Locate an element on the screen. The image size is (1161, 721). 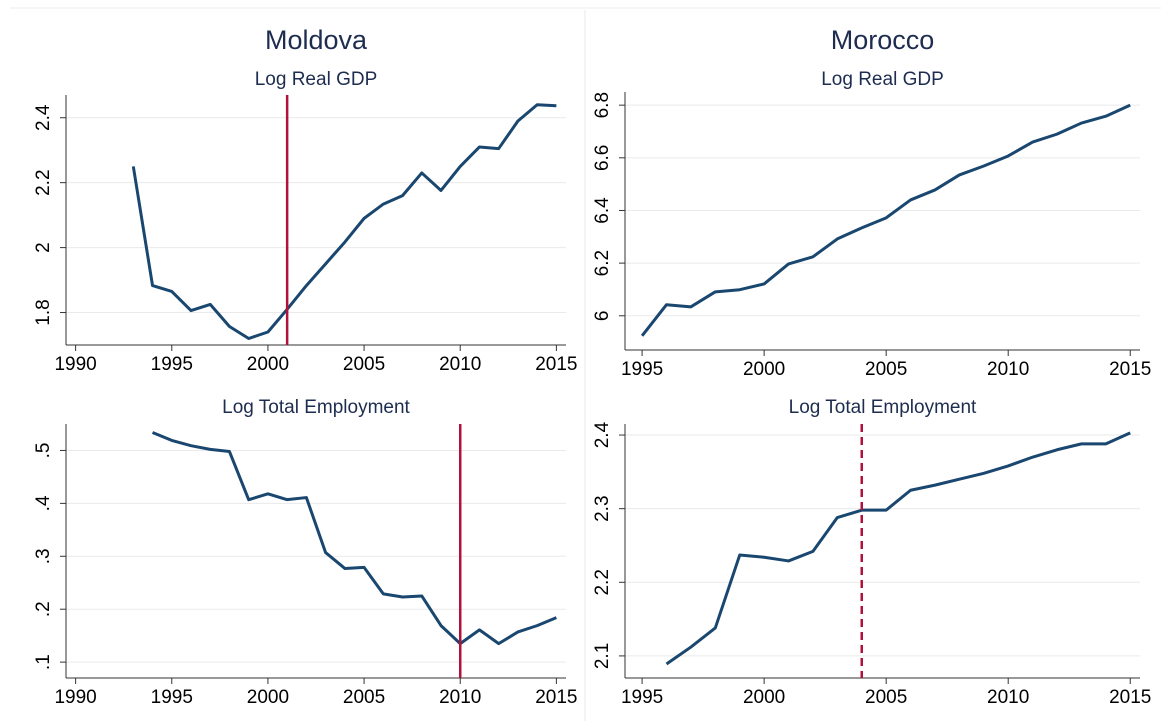
y-tick-label: .1 is located at coordinates (43, 662).